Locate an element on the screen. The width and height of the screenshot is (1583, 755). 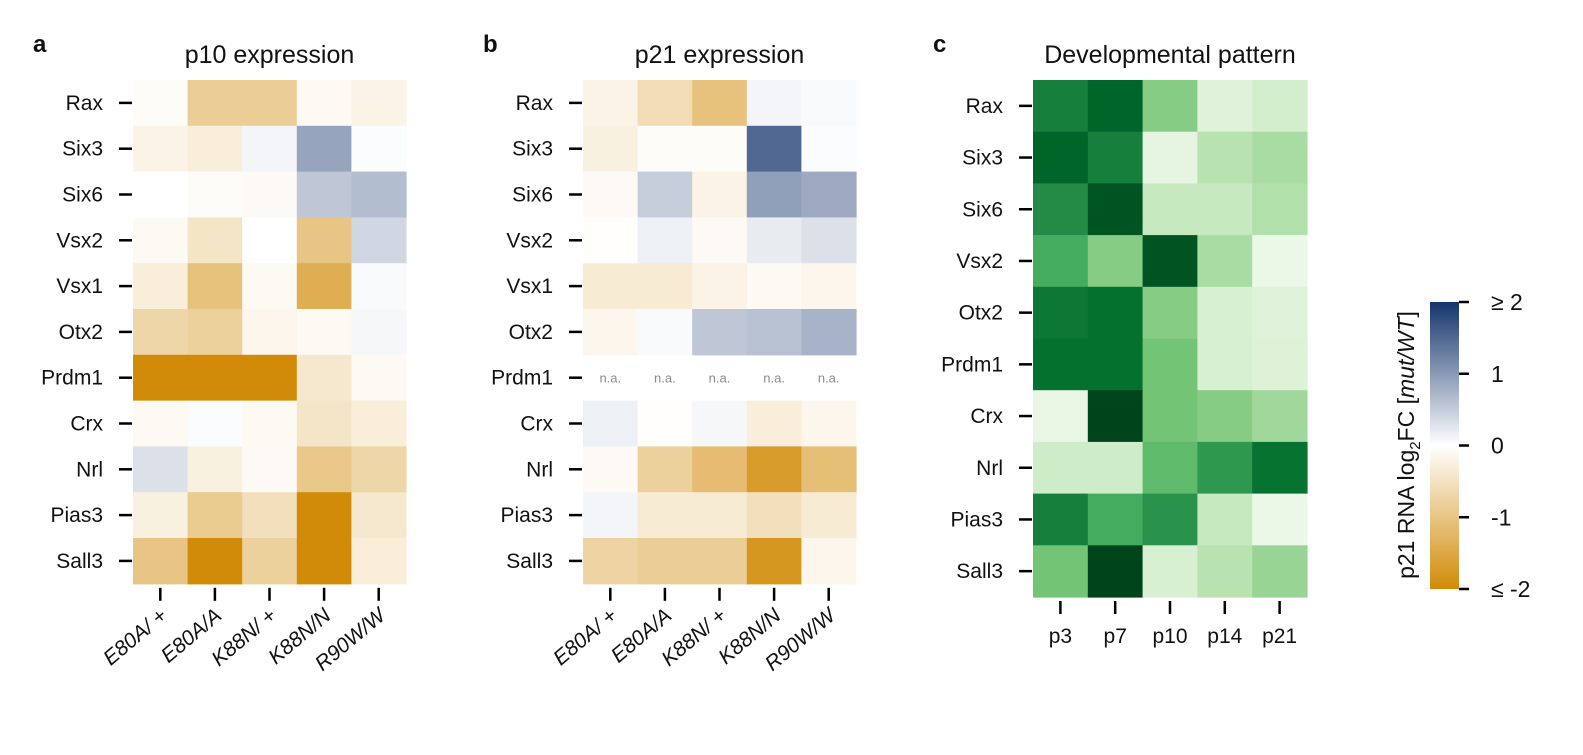
colorbar-tick-label: 1 is located at coordinates (1497, 374).